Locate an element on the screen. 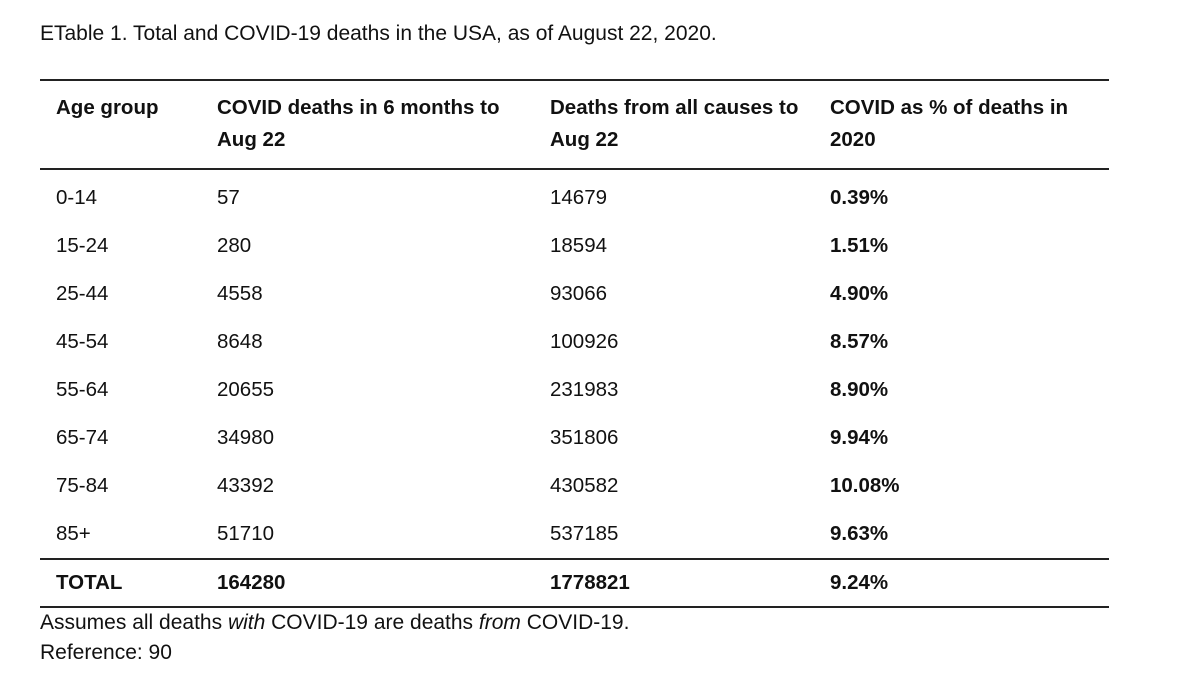 The height and width of the screenshot is (695, 1200). table-row: 45-54 8648 100926 8.57% is located at coordinates (574, 342).